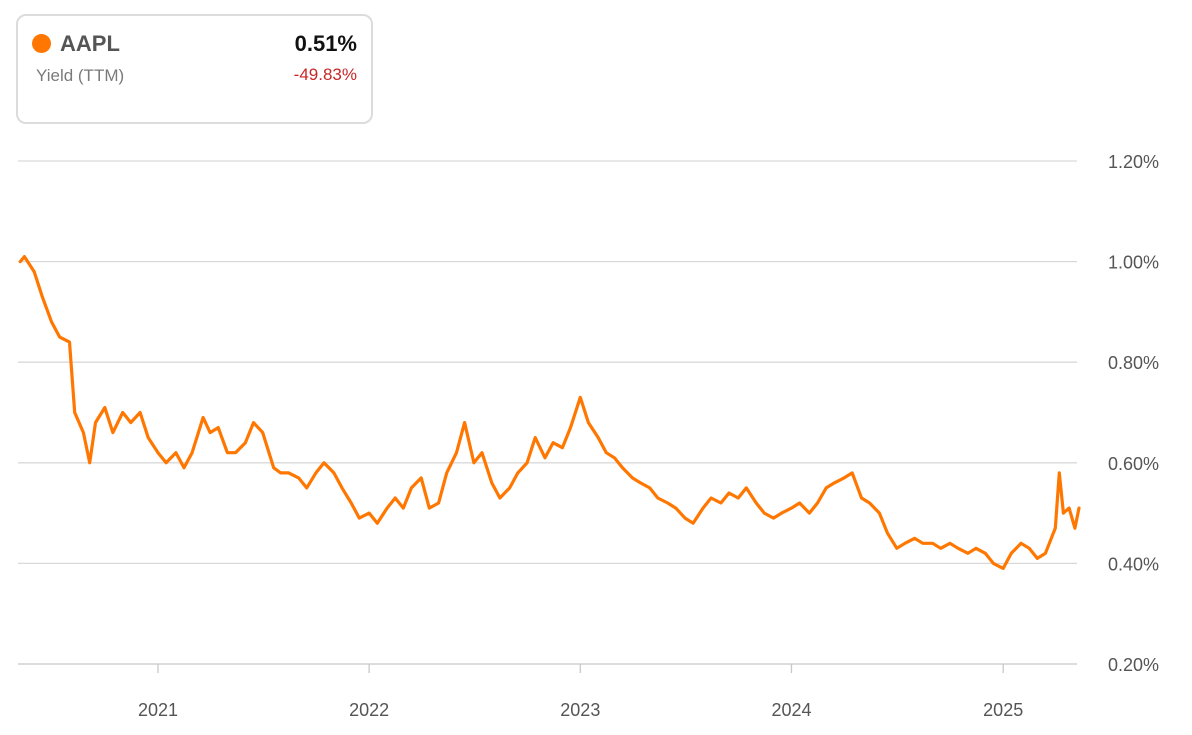 This screenshot has height=735, width=1192. Describe the element at coordinates (325, 74) in the screenshot. I see `legend-change: -49.83%` at that location.